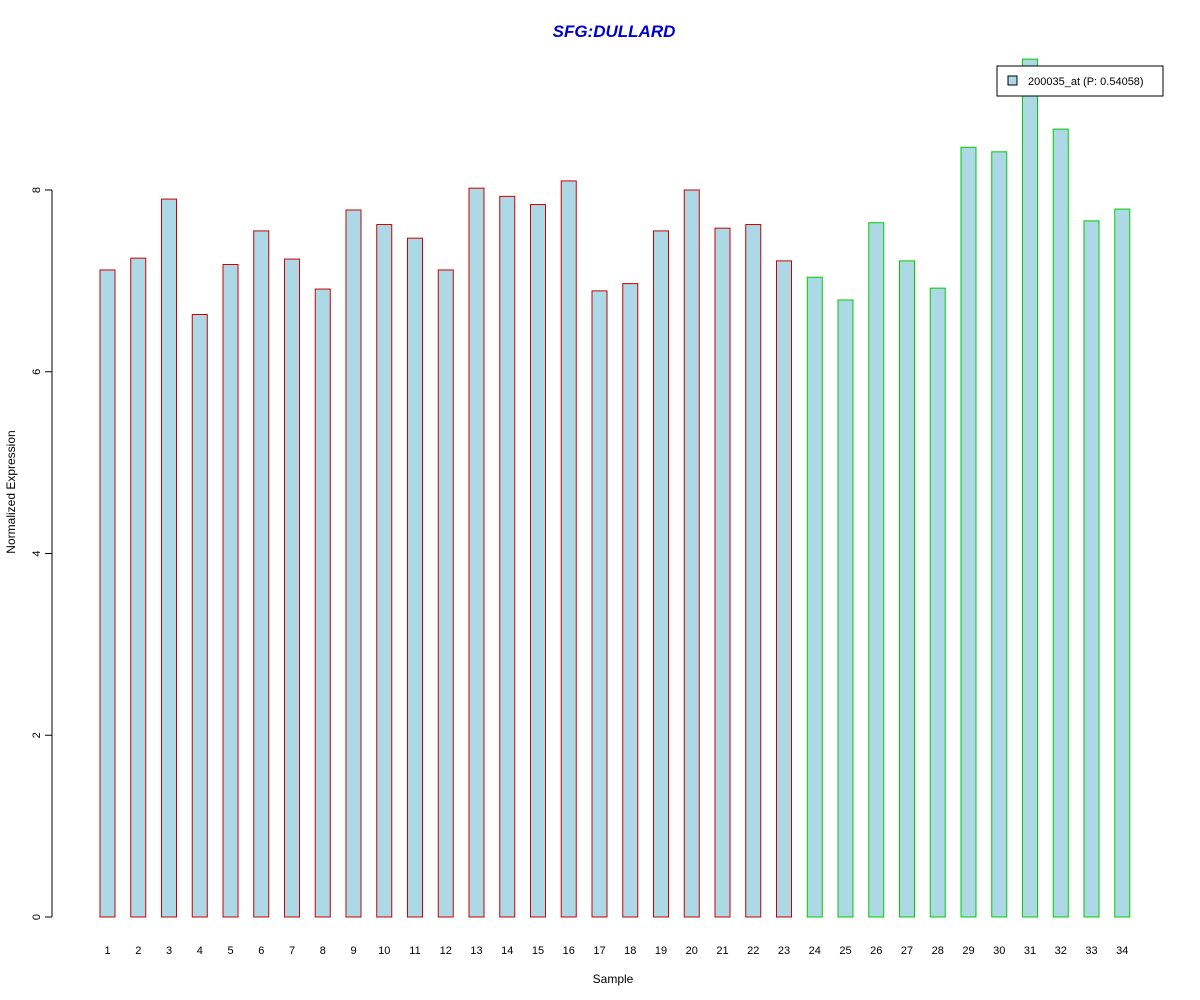  I want to click on y-axis-label: Normalized Expression, so click(11, 491).